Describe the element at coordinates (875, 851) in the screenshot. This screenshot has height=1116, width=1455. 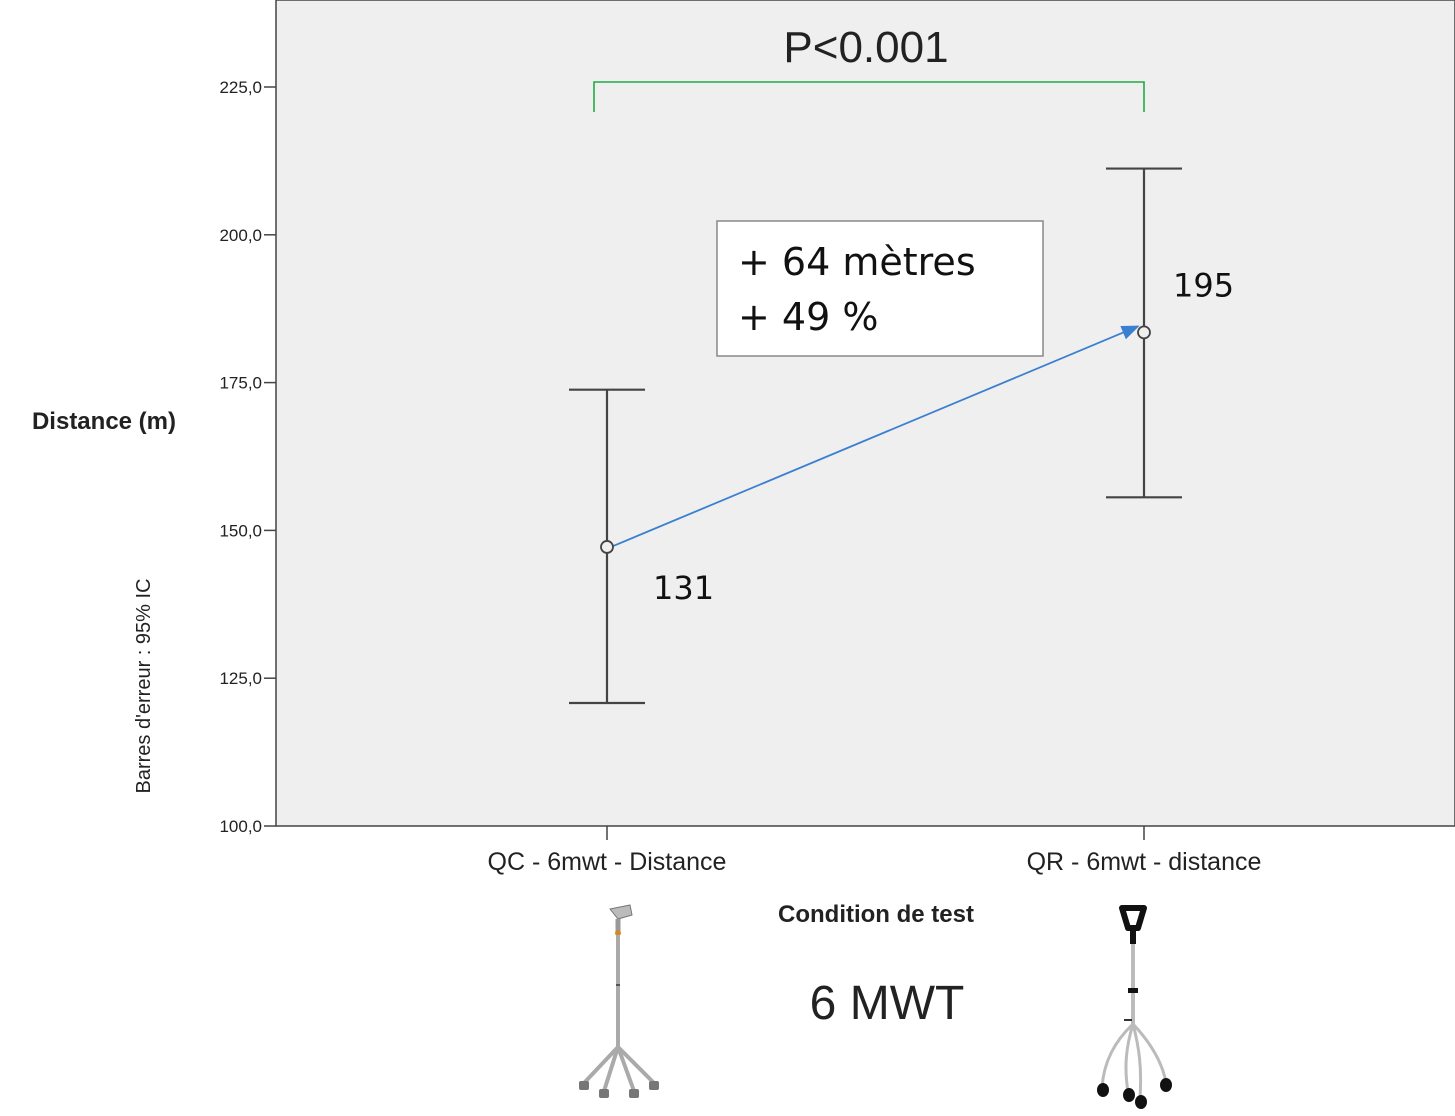
I see `x-axis: QC - 6mwt - Distance QR - 6mwt - distance` at that location.